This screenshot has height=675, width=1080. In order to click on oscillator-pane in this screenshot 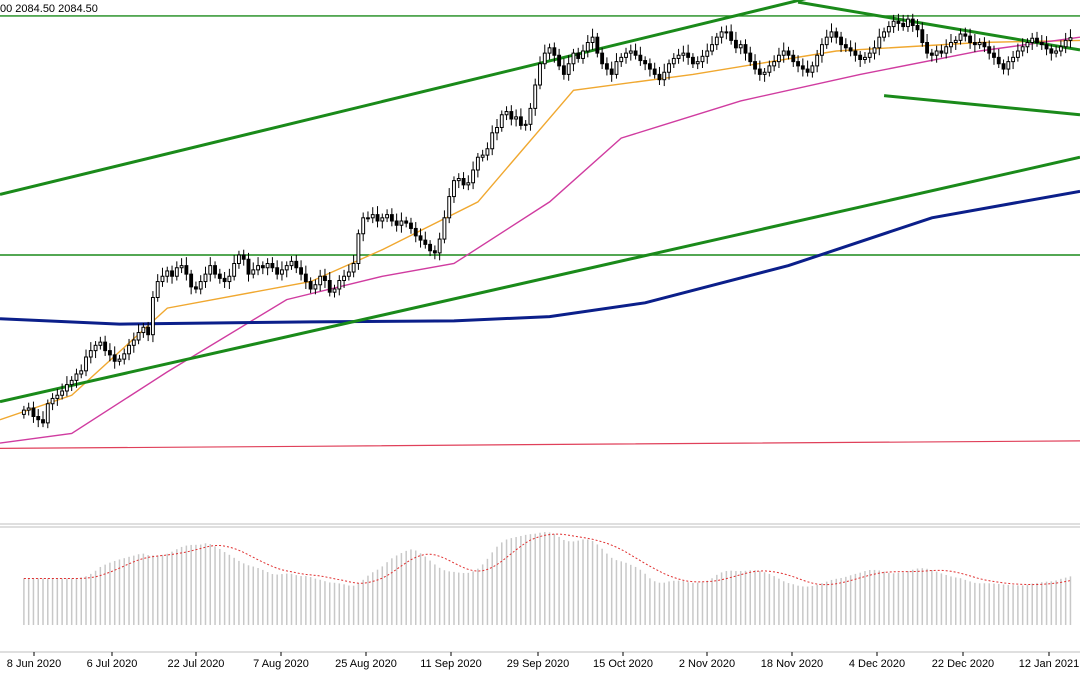, I will do `click(547, 578)`.